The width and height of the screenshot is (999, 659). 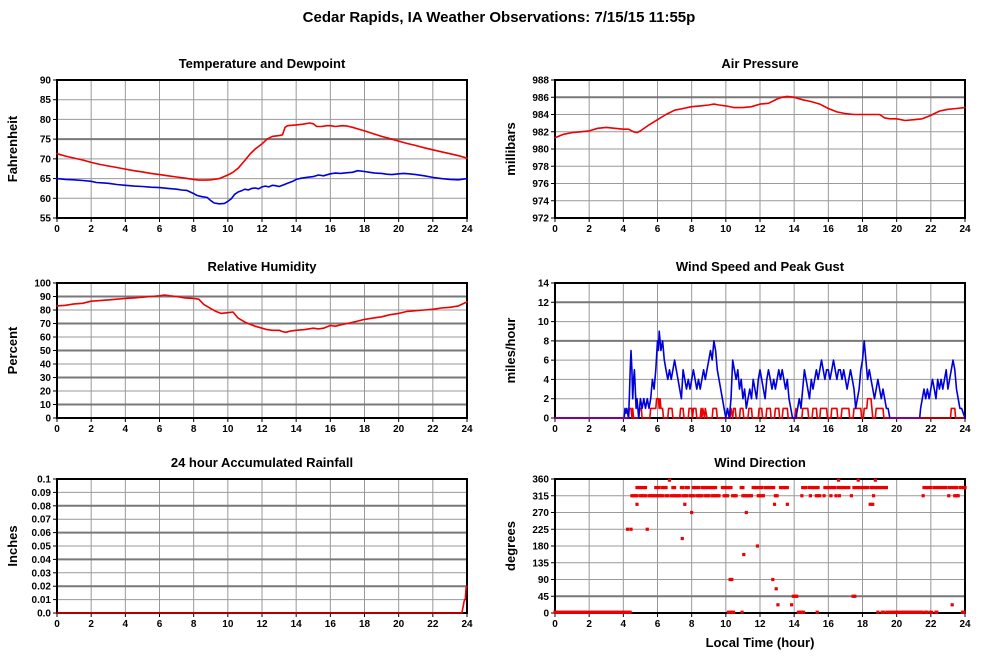 I want to click on y-tick-label: 90, so click(x=46, y=81).